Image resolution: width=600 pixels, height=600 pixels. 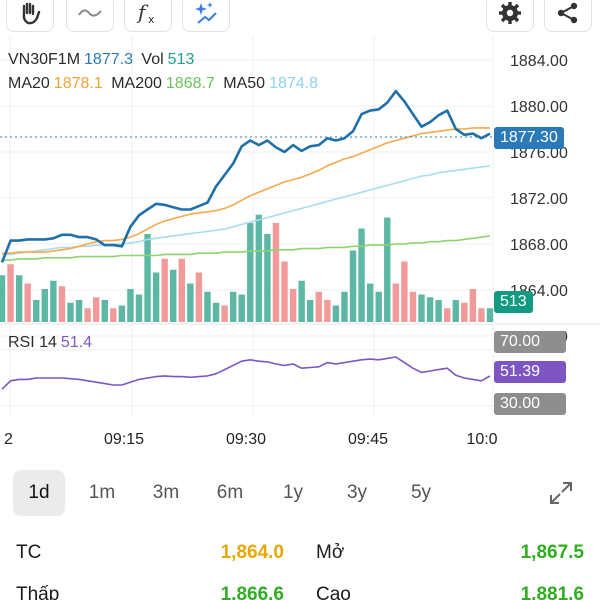 I want to click on expand-icon, so click(x=561, y=493).